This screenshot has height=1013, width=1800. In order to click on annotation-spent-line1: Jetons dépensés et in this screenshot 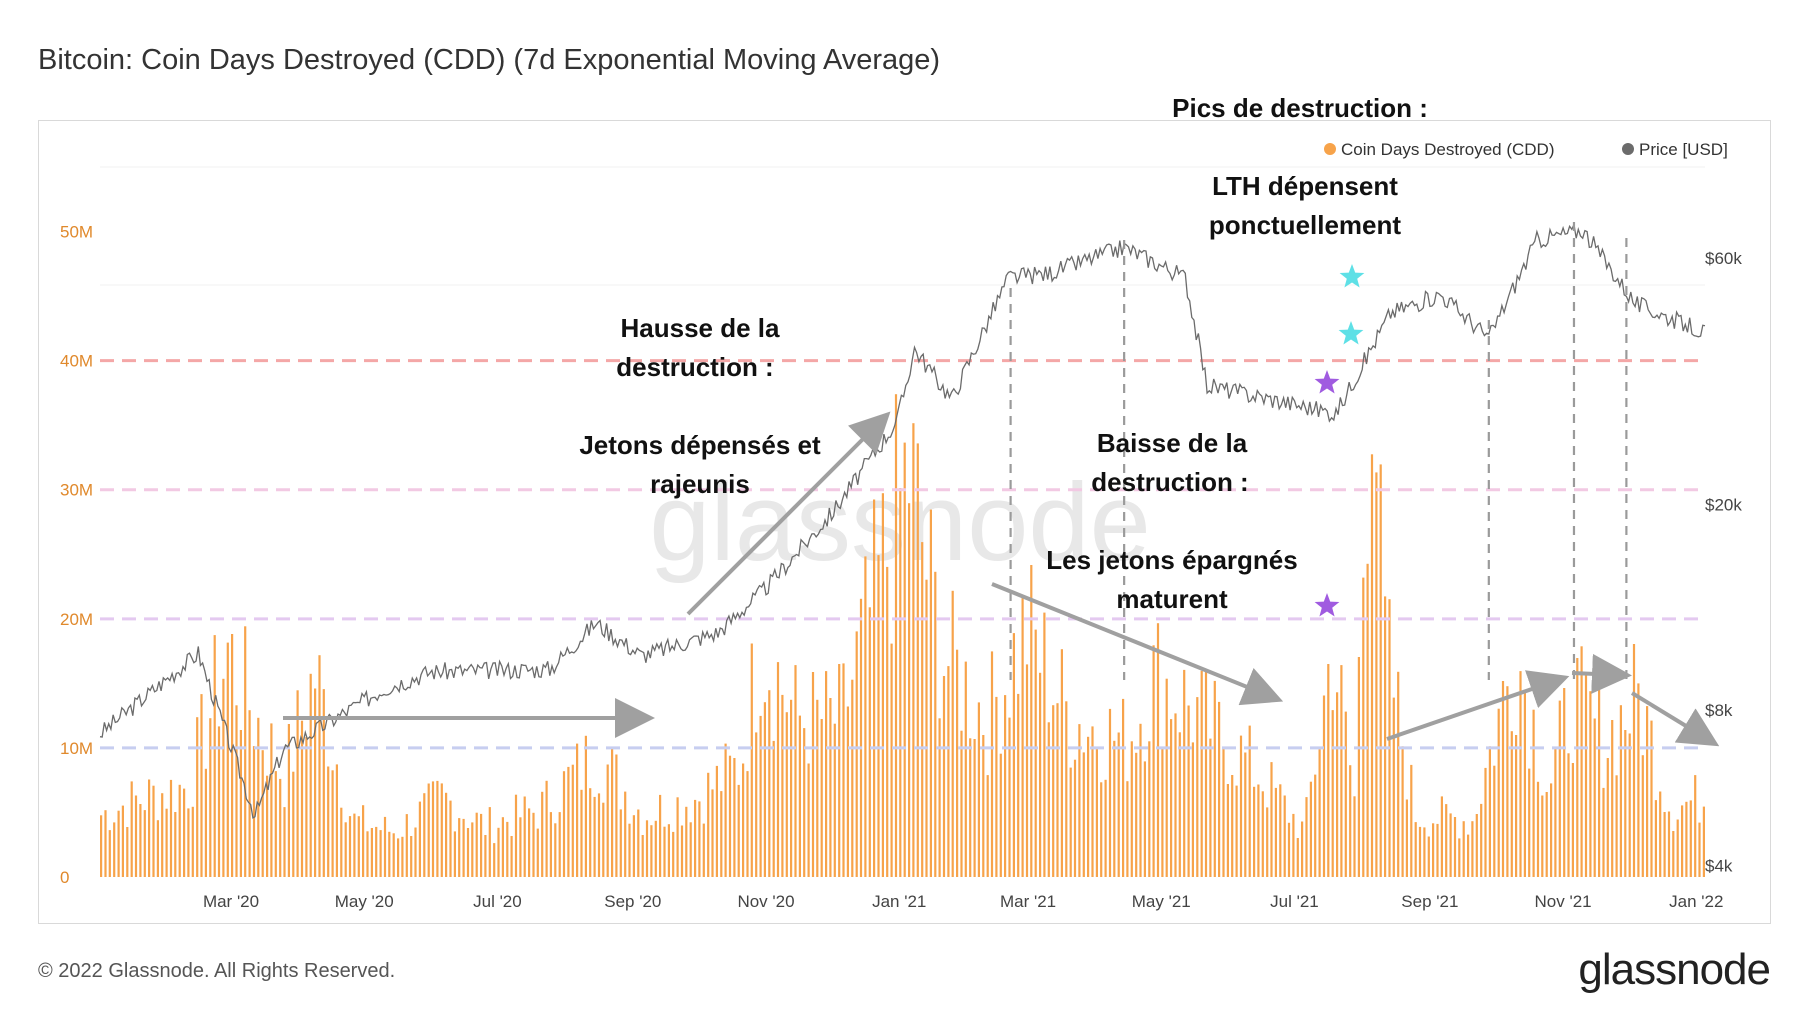, I will do `click(700, 445)`.